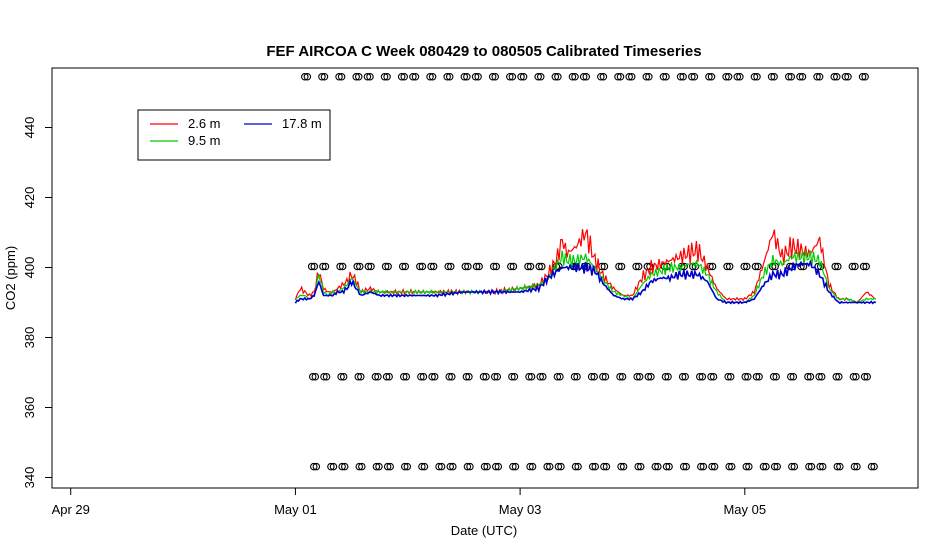  Describe the element at coordinates (29, 198) in the screenshot. I see `y-tick-label: 420` at that location.